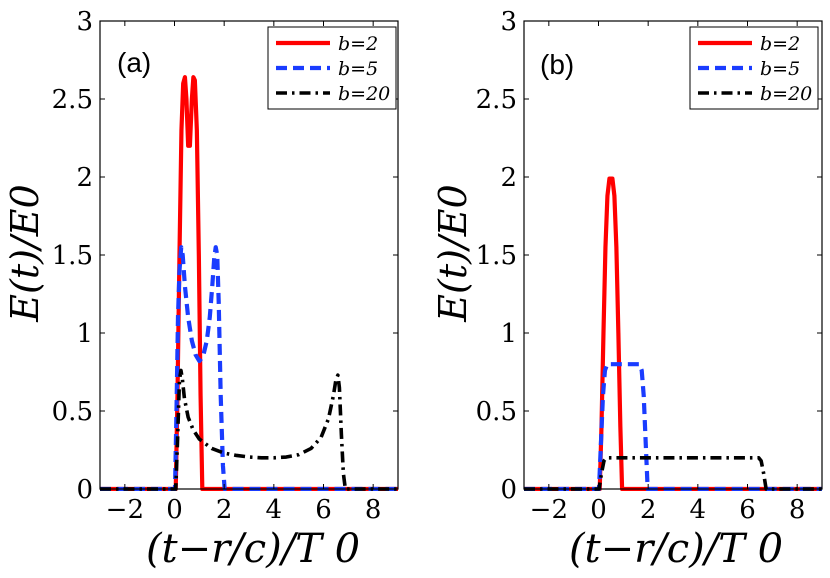 This screenshot has height=578, width=830. What do you see at coordinates (496, 412) in the screenshot?
I see `panel-b-ytick-label: 0.5` at bounding box center [496, 412].